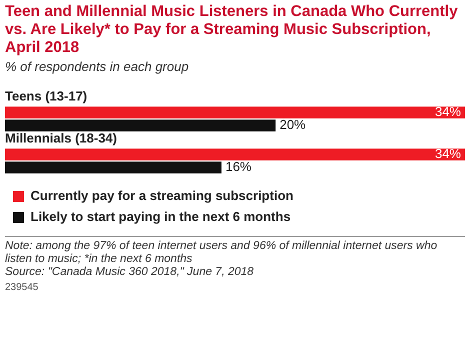 The height and width of the screenshot is (347, 470). Describe the element at coordinates (22, 288) in the screenshot. I see `text: 239545` at that location.